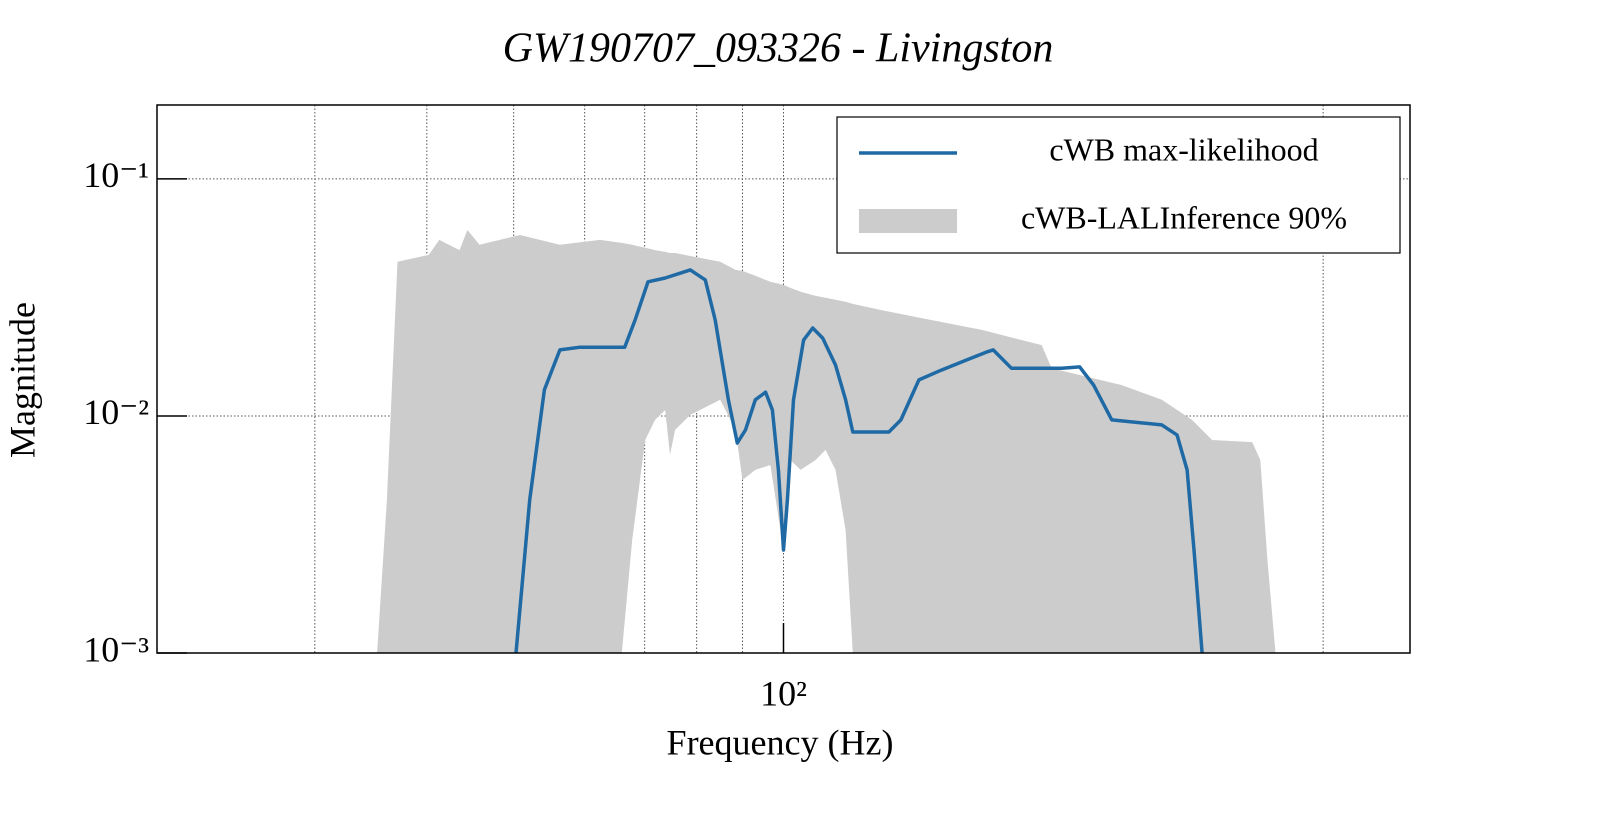 The width and height of the screenshot is (1599, 813). What do you see at coordinates (1118, 185) in the screenshot?
I see `legend: cWB max-likelihood cWB-LALInference 90%` at bounding box center [1118, 185].